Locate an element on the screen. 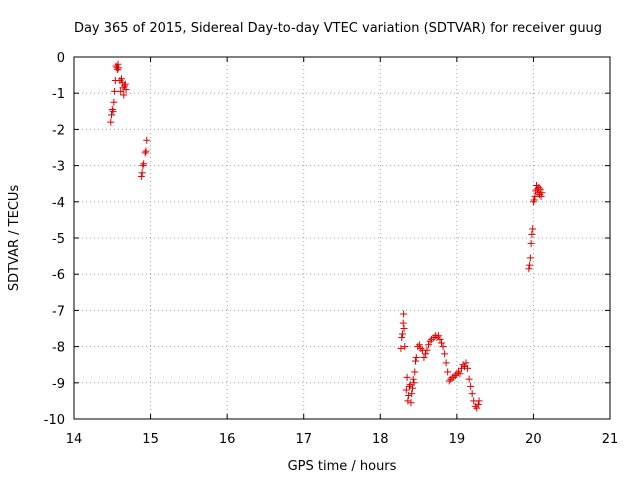 Image resolution: width=640 pixels, height=480 pixels. x-tick-label: 19 is located at coordinates (457, 439).